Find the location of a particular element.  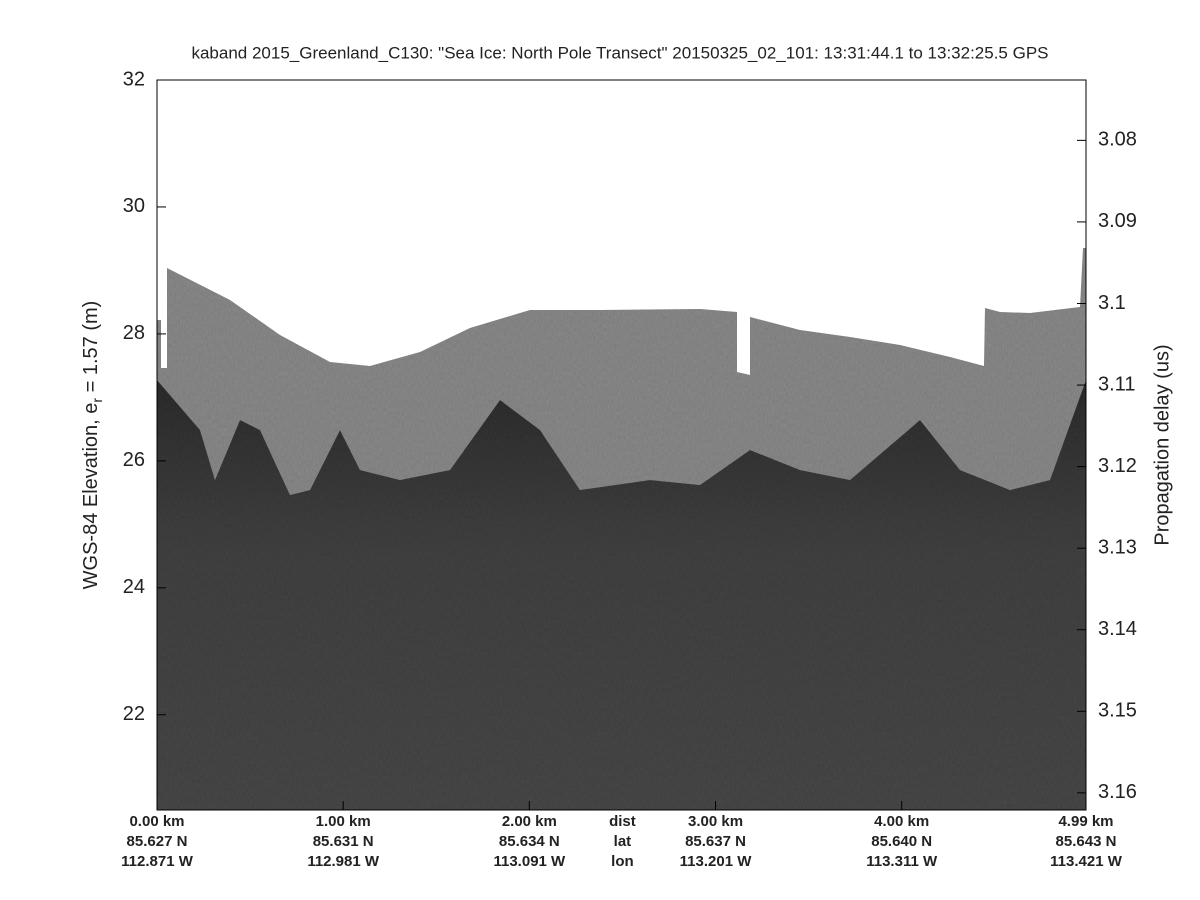

x-tick-lat: 85.640 N is located at coordinates (901, 841).